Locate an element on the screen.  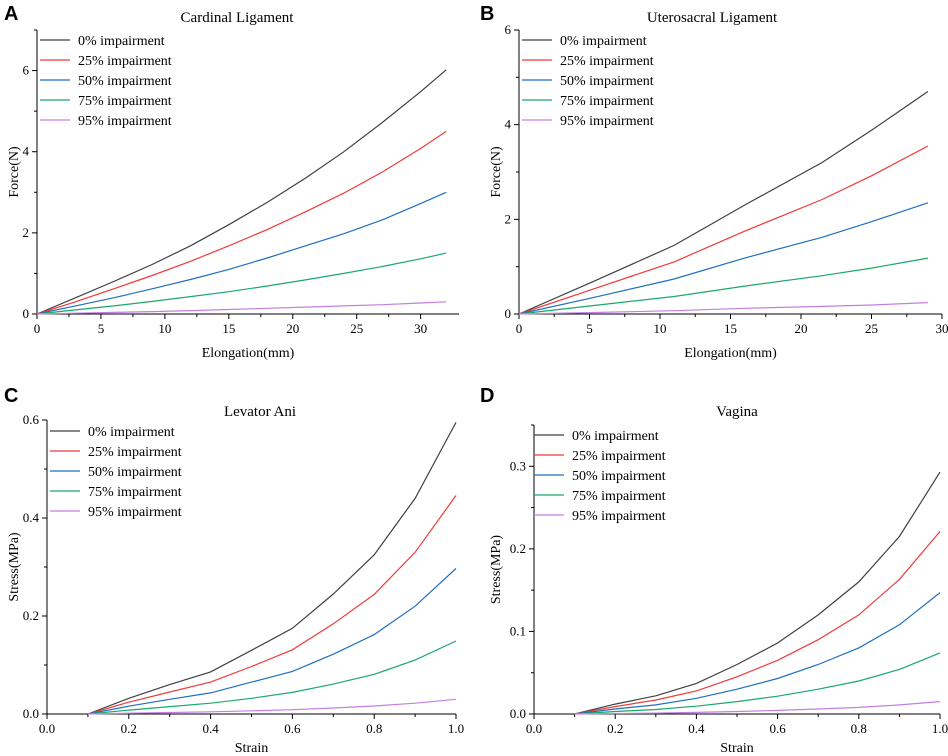
chart-title: Vagina is located at coordinates (737, 412).